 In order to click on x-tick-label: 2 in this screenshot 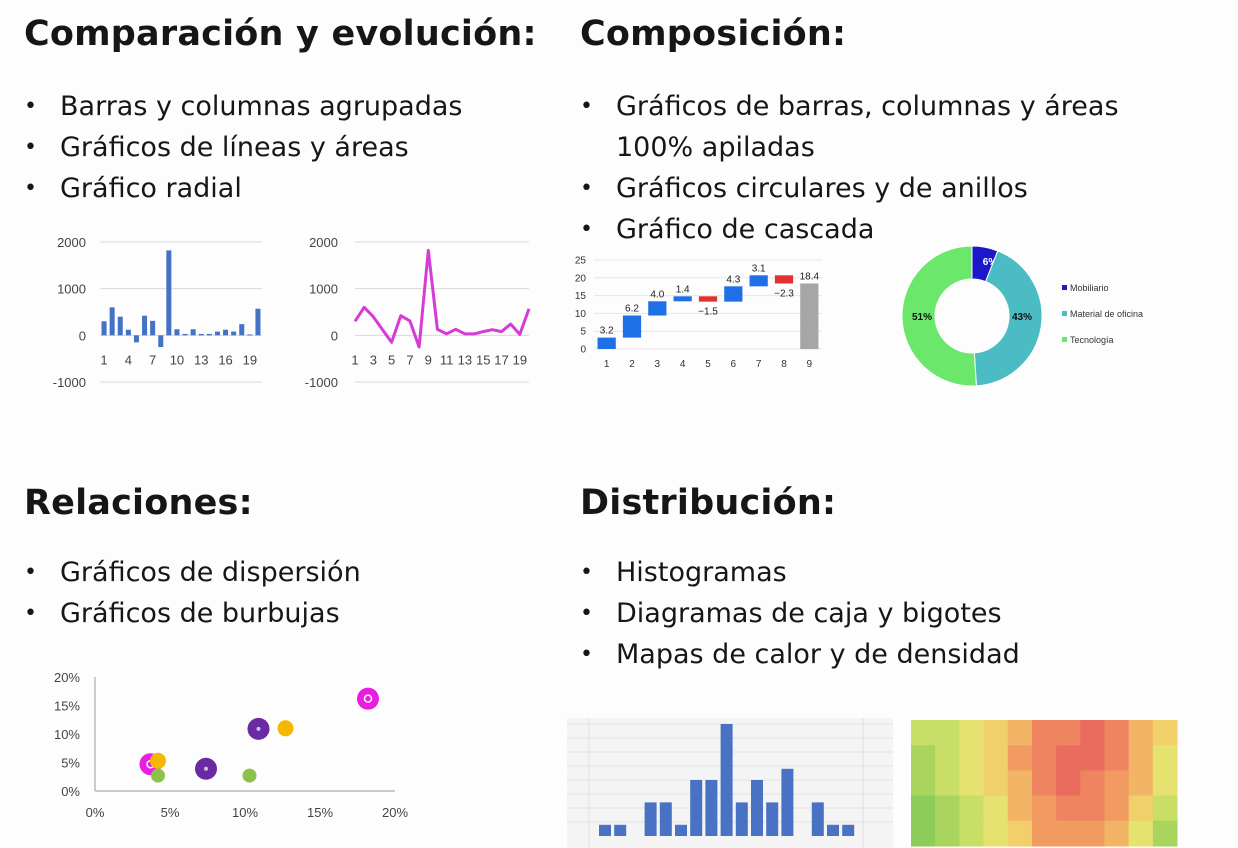, I will do `click(632, 364)`.